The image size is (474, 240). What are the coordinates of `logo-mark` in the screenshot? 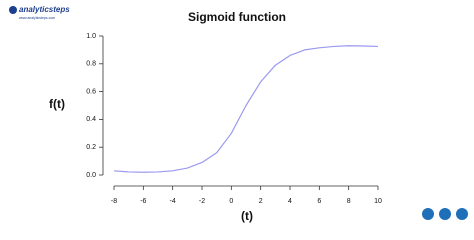 It's located at (13, 10).